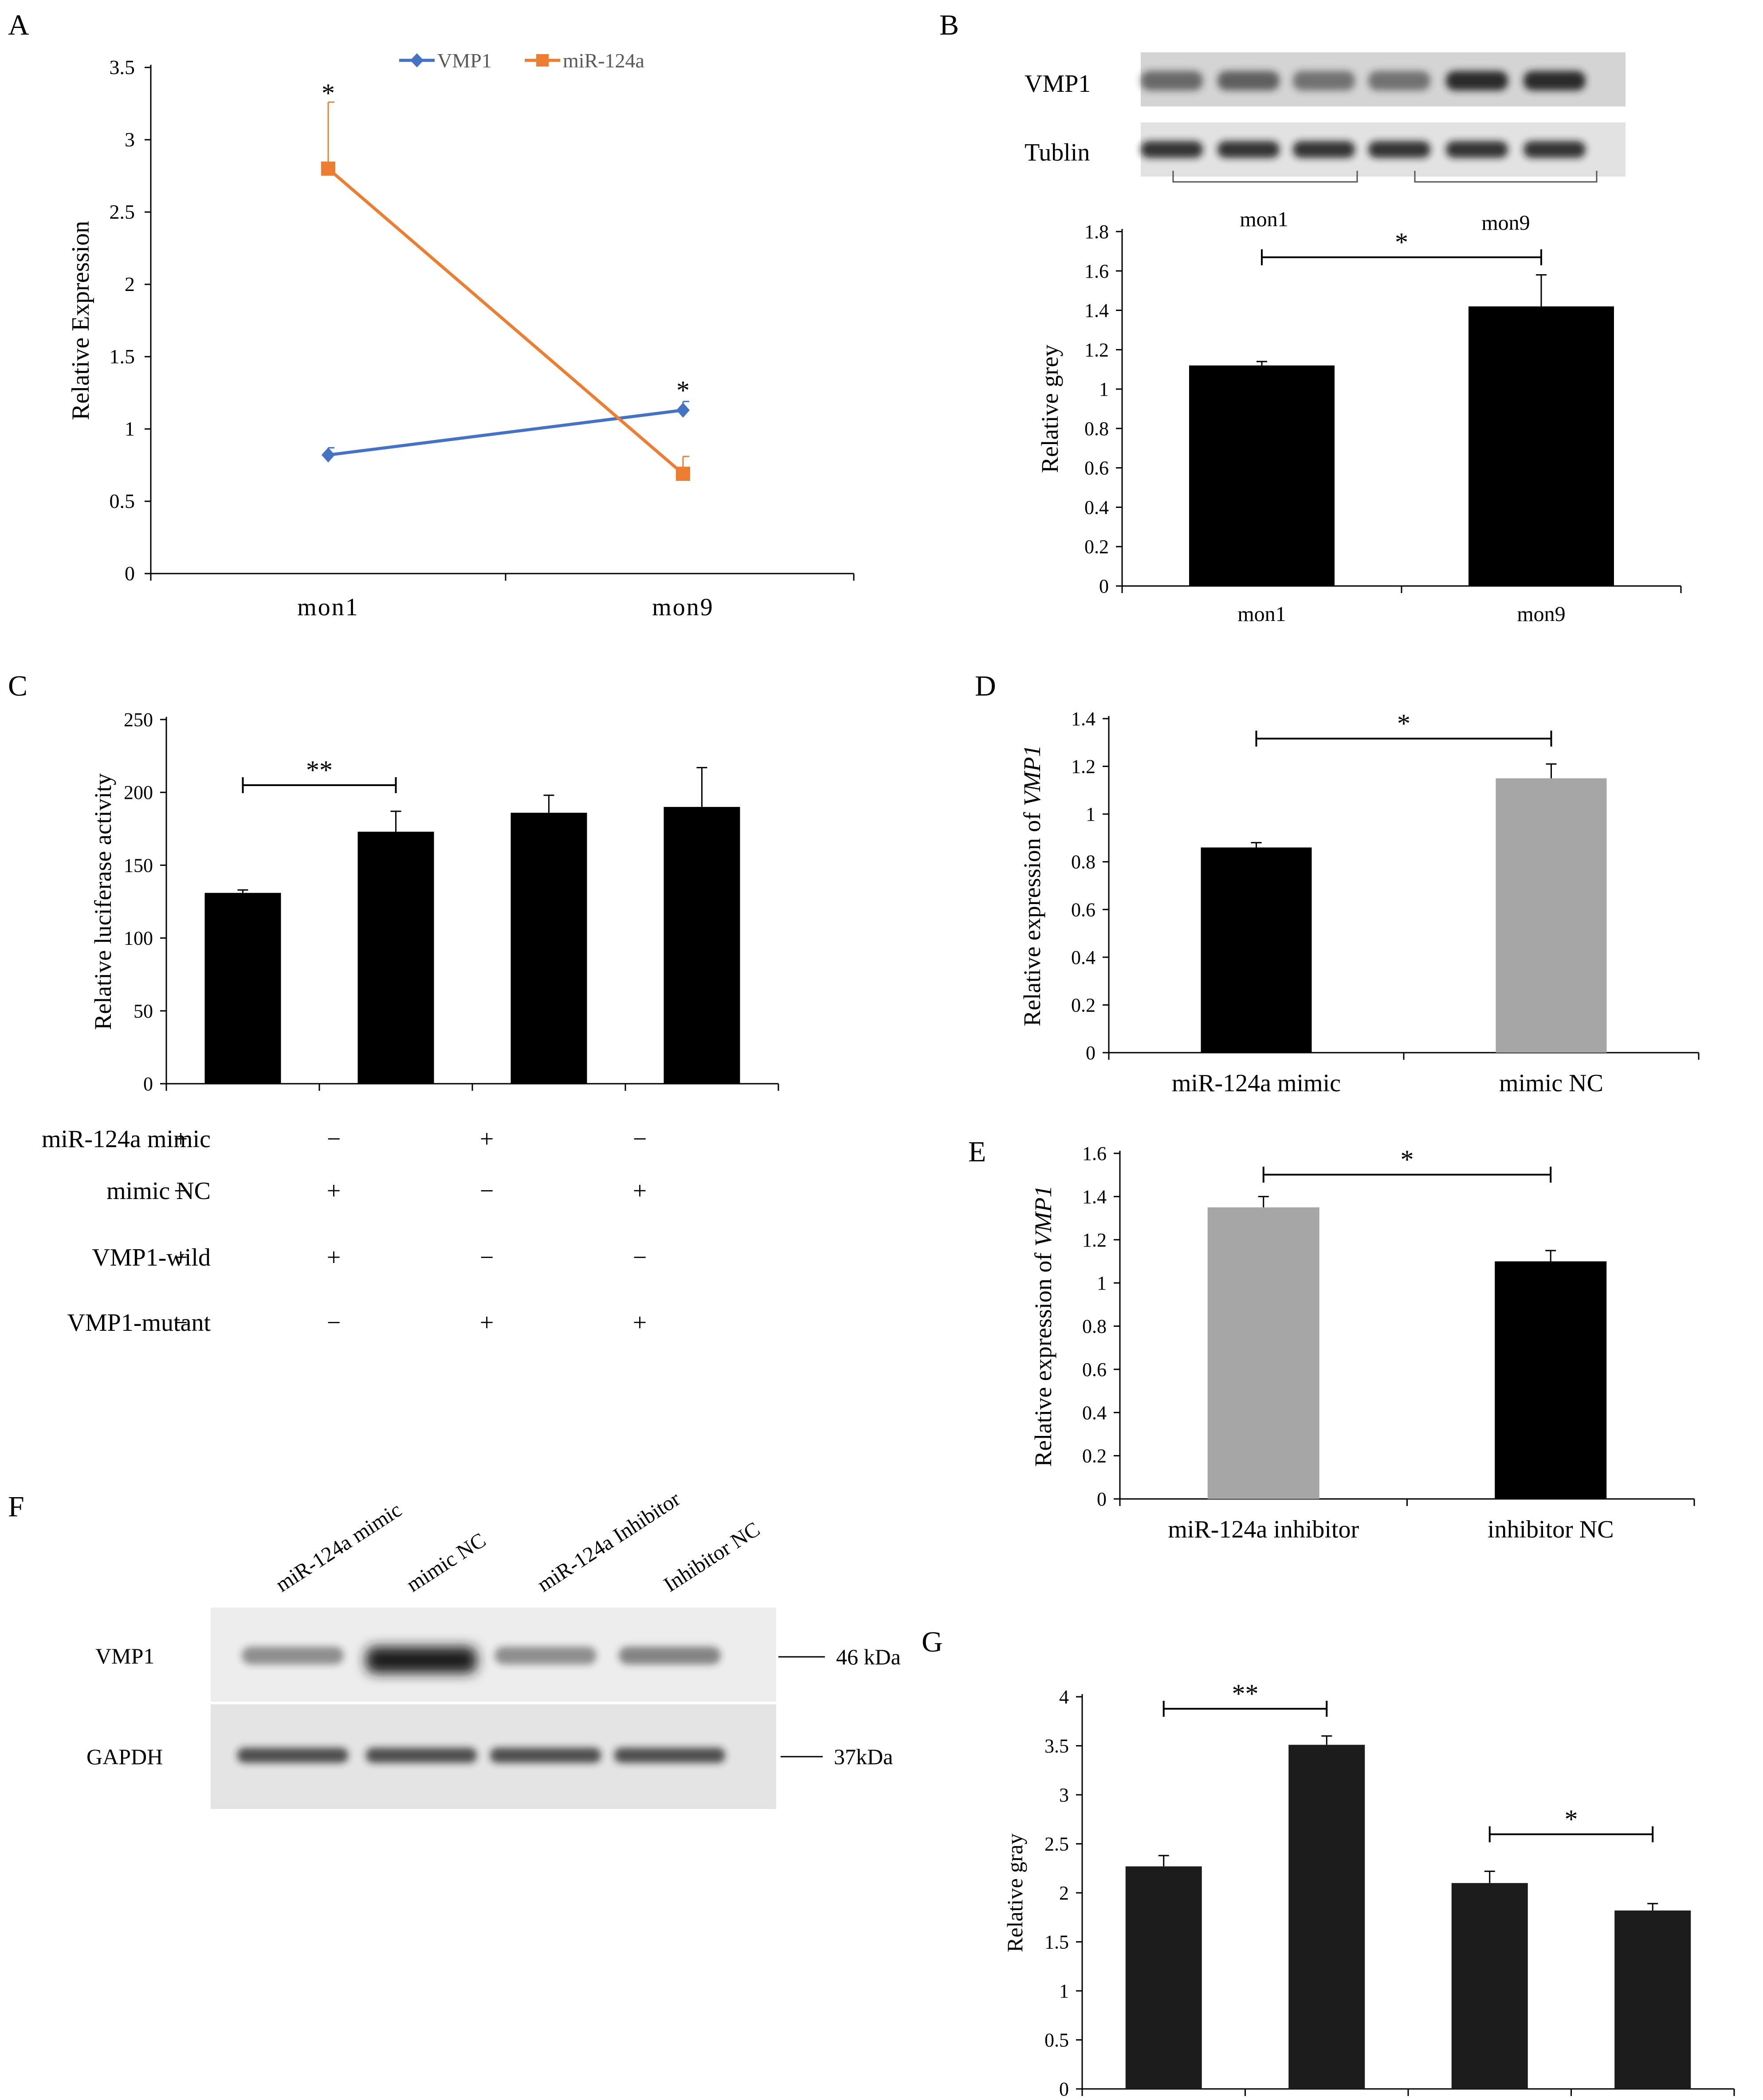 The height and width of the screenshot is (2100, 1763). I want to click on y-axis-title: Relative grey, so click(1050, 409).